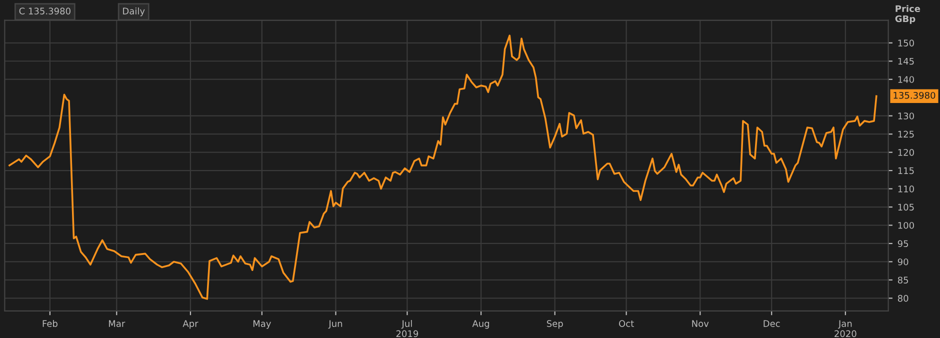 The width and height of the screenshot is (940, 338). Describe the element at coordinates (50, 323) in the screenshot. I see `x-tick-label: Feb` at that location.